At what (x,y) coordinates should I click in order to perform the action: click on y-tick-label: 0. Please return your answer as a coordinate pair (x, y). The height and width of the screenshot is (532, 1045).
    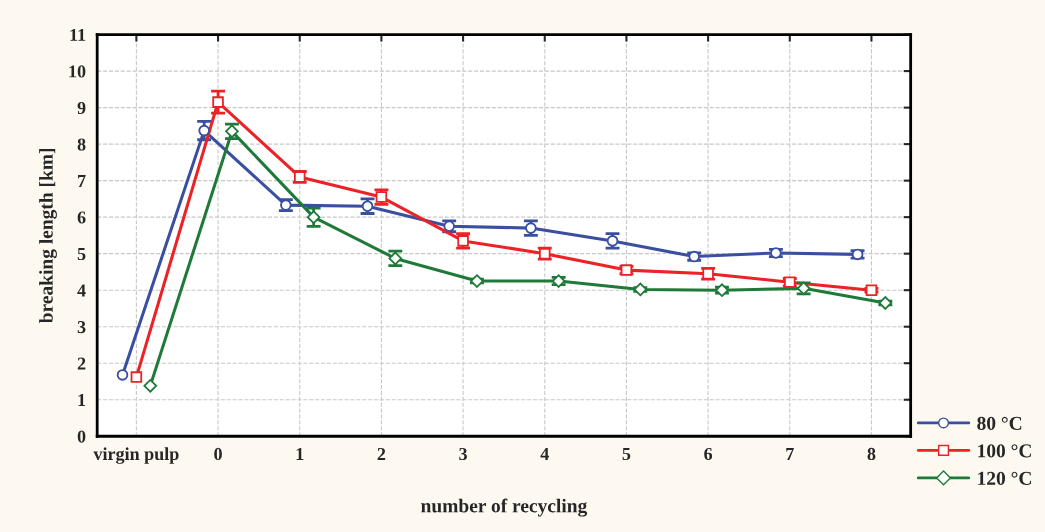
    Looking at the image, I should click on (81, 436).